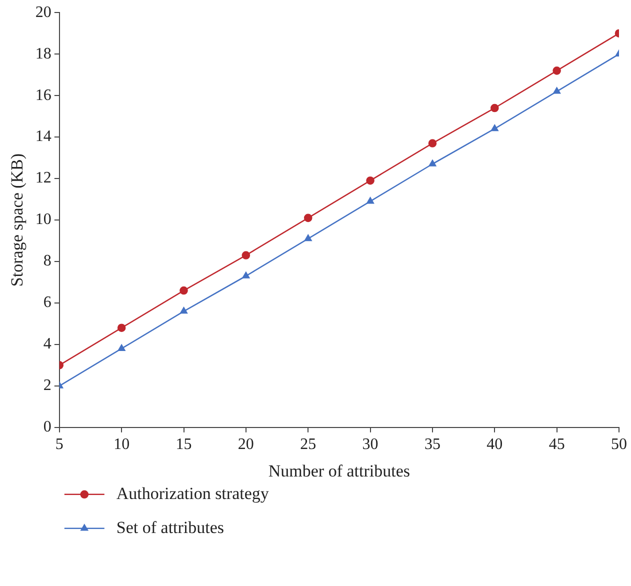 This screenshot has width=631, height=586. Describe the element at coordinates (43, 178) in the screenshot. I see `y-tick-label: 12` at that location.